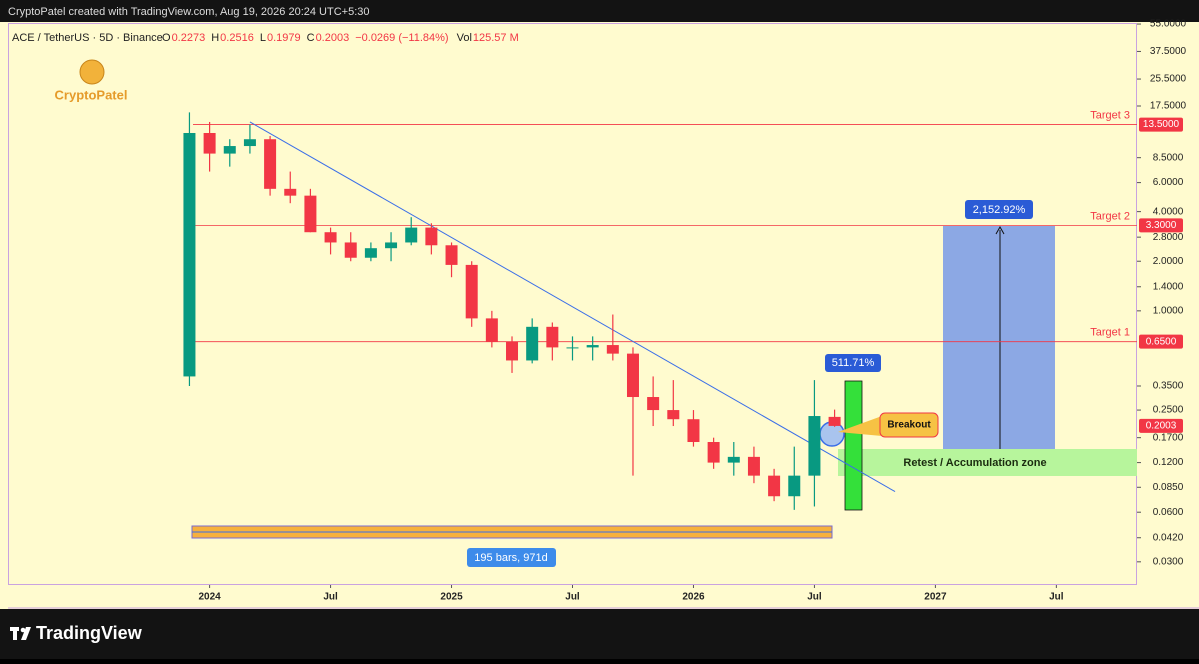  I want to click on y-tick-label: 4.0000, so click(1168, 211).